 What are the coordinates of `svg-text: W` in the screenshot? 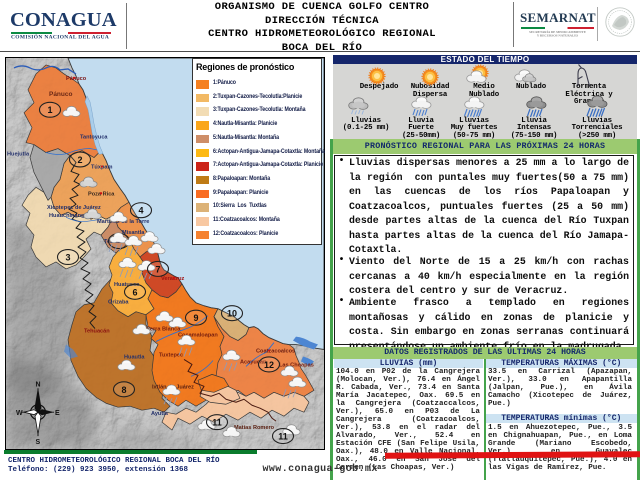 It's located at (19, 413).